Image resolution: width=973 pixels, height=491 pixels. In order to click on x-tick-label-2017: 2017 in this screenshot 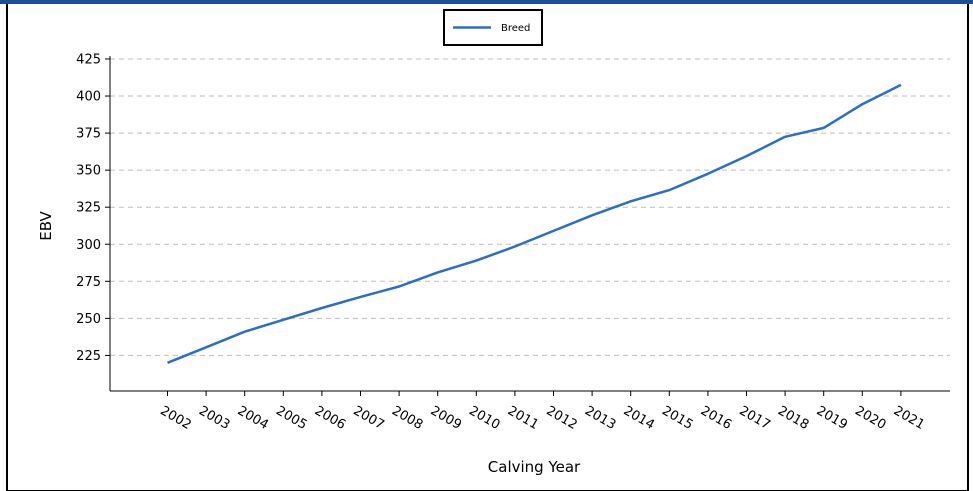, I will do `click(755, 418)`.